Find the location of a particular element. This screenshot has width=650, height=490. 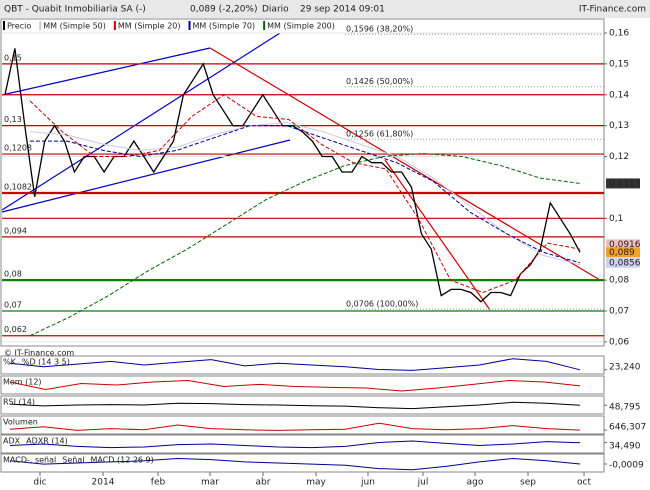

header-bar is located at coordinates (325, 9).